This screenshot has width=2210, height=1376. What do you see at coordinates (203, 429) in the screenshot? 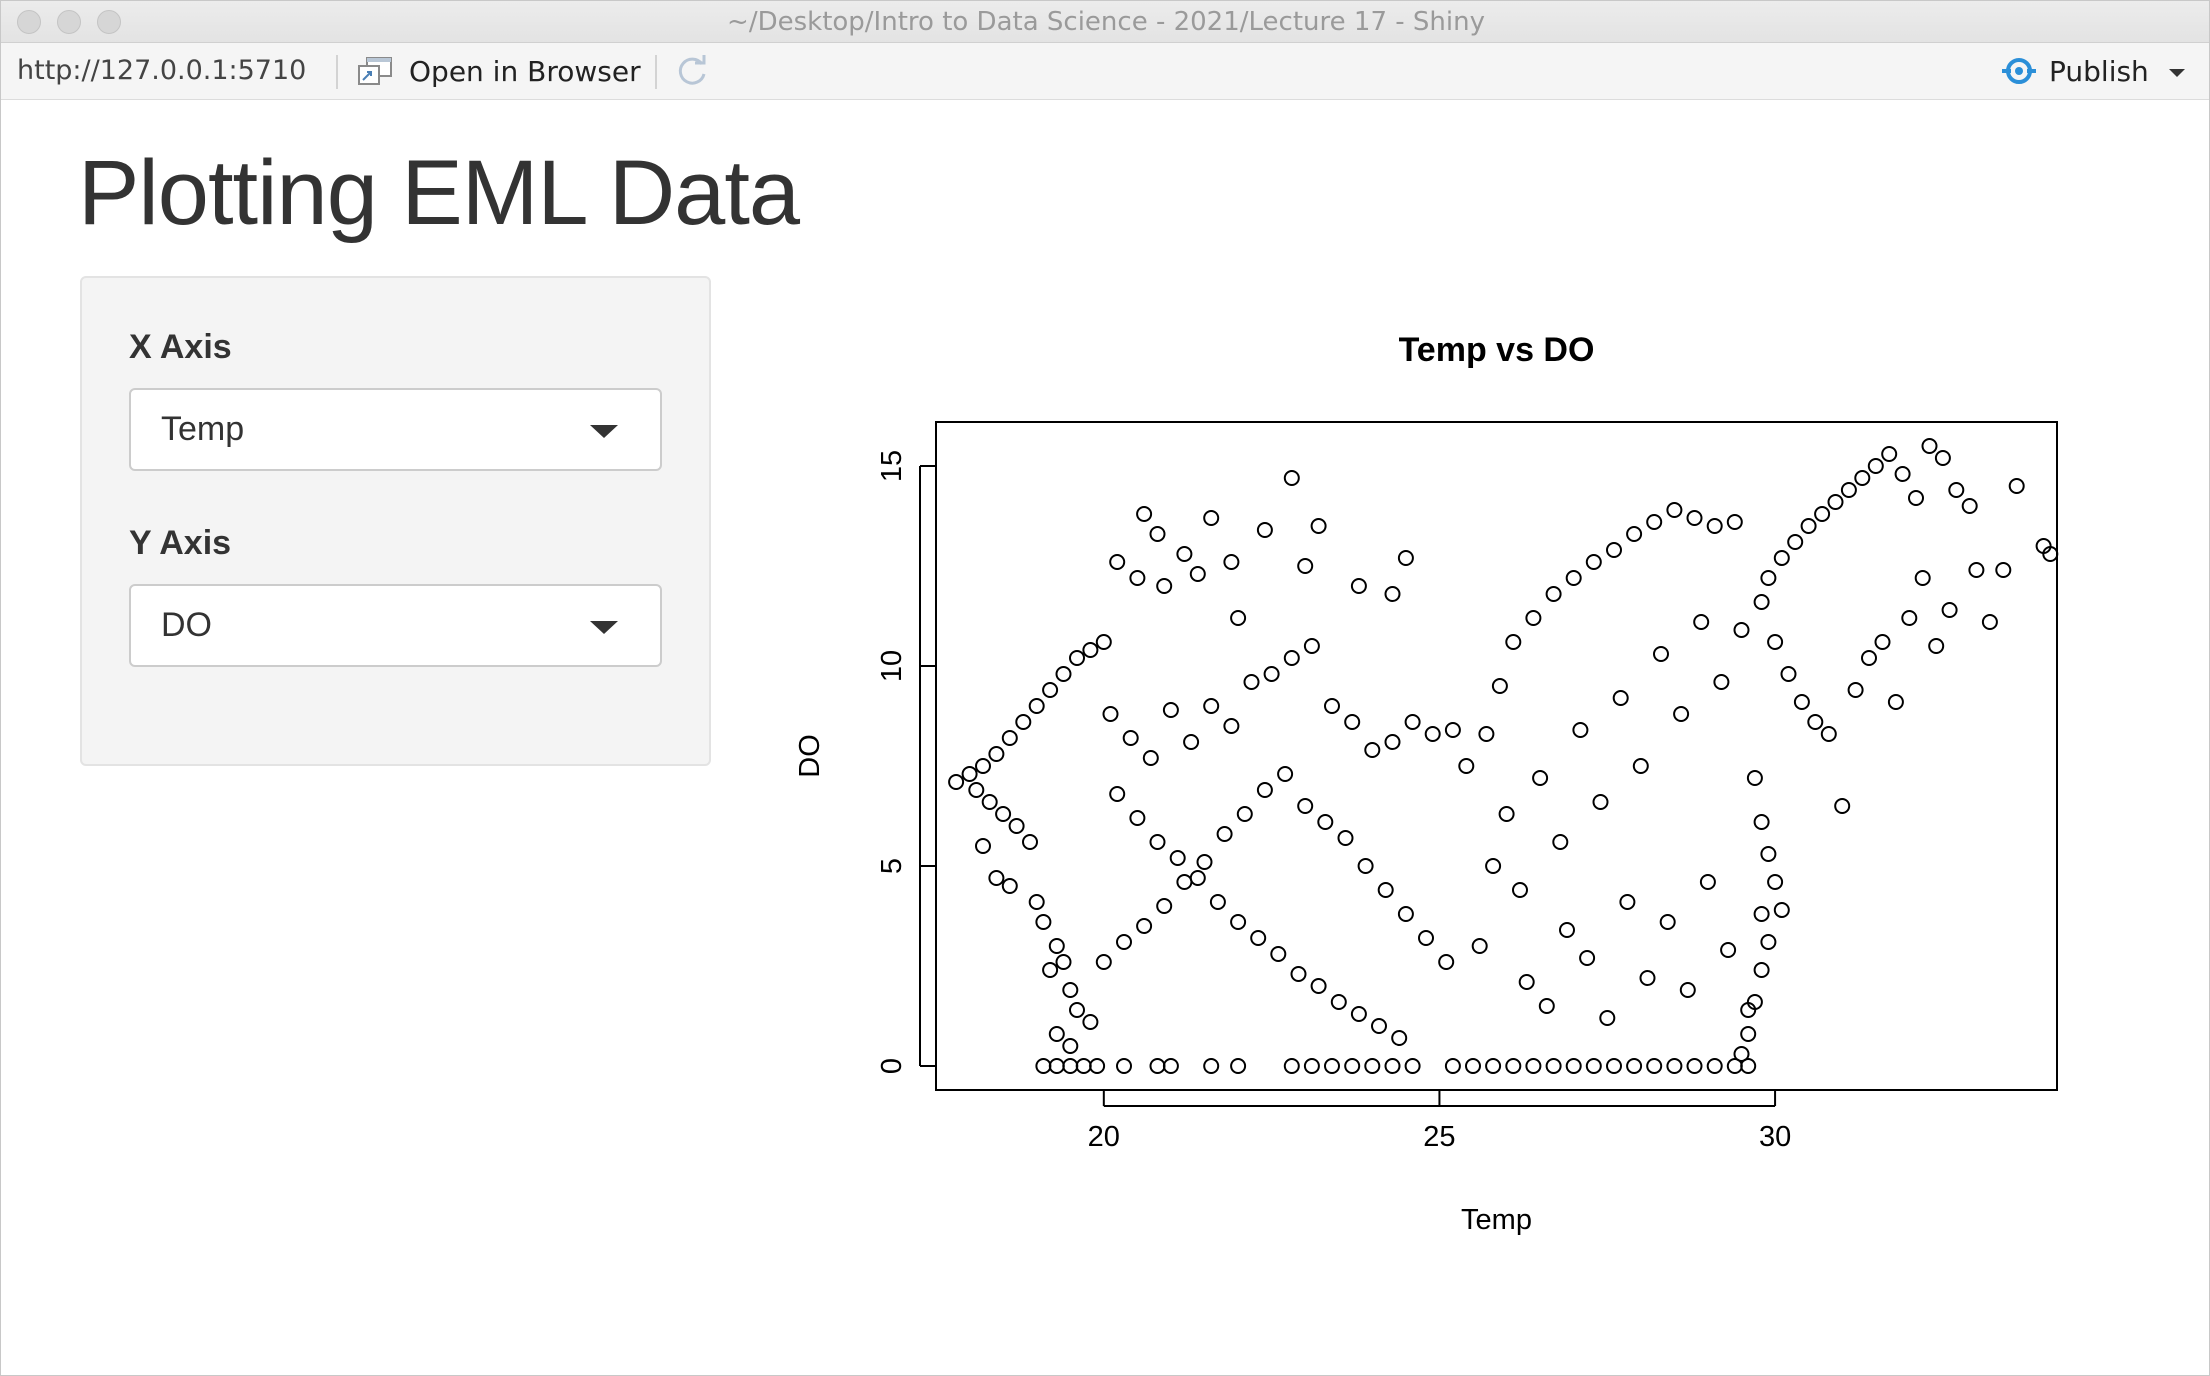
I see `x-axis-value: Temp` at bounding box center [203, 429].